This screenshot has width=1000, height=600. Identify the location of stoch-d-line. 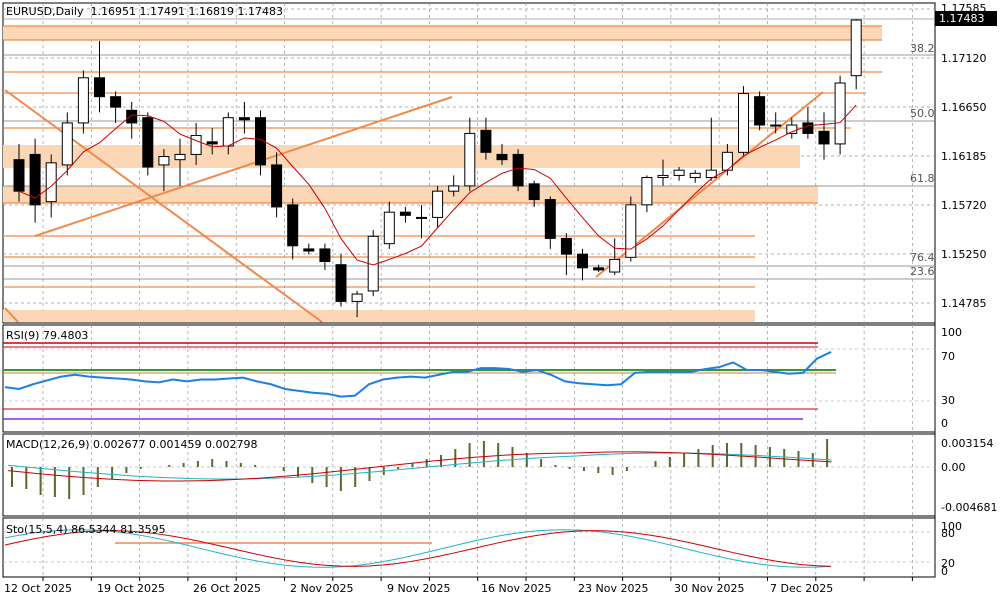
(418, 548).